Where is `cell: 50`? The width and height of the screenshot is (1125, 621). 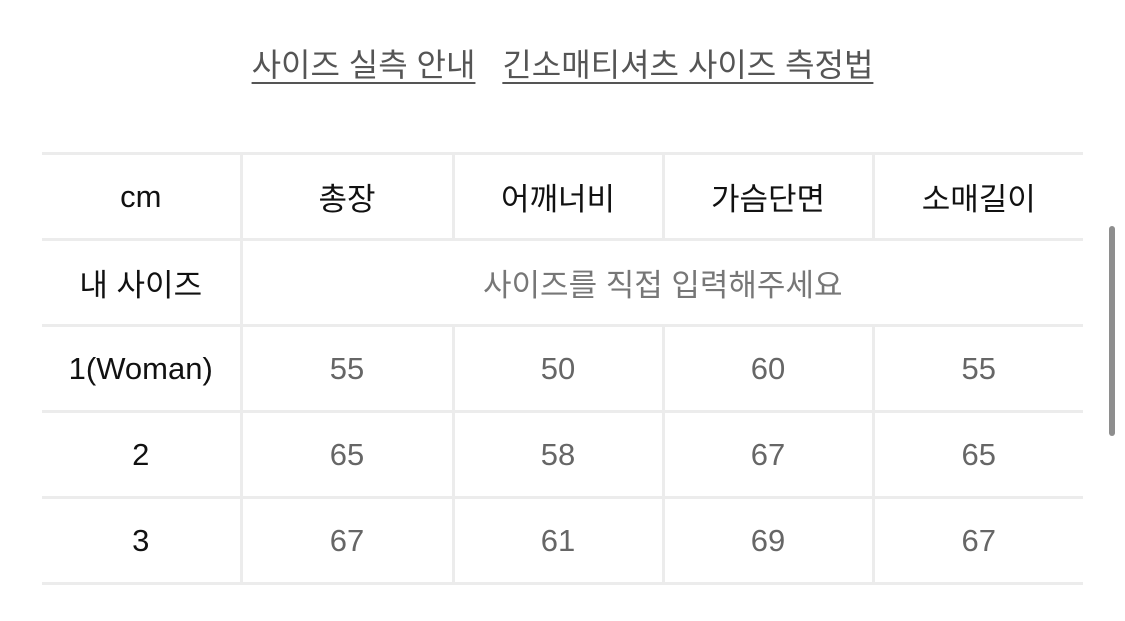
cell: 50 is located at coordinates (558, 368).